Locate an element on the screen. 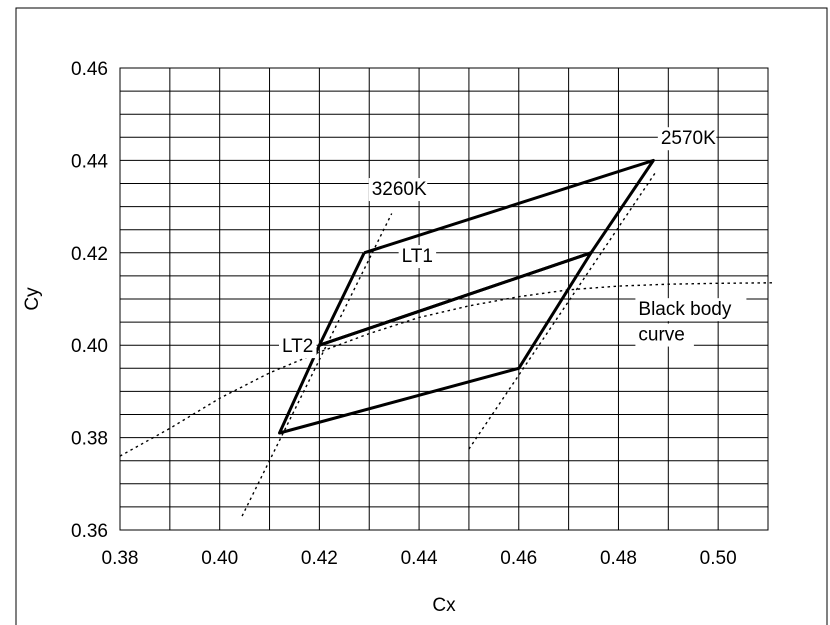  y-tick-label: 0.40 is located at coordinates (89, 346).